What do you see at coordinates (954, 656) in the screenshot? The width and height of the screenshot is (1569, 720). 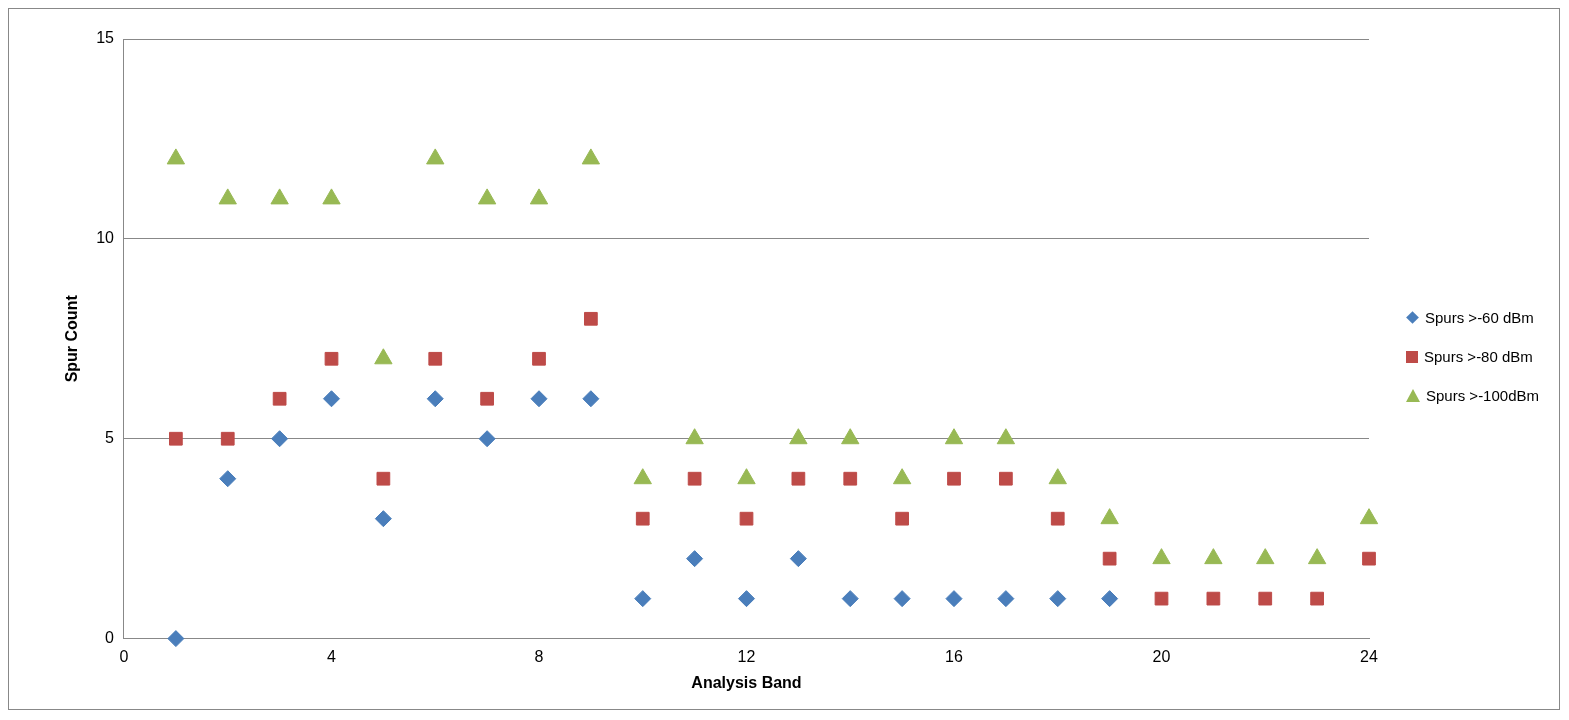 I see `x-tick-label: 16` at bounding box center [954, 656].